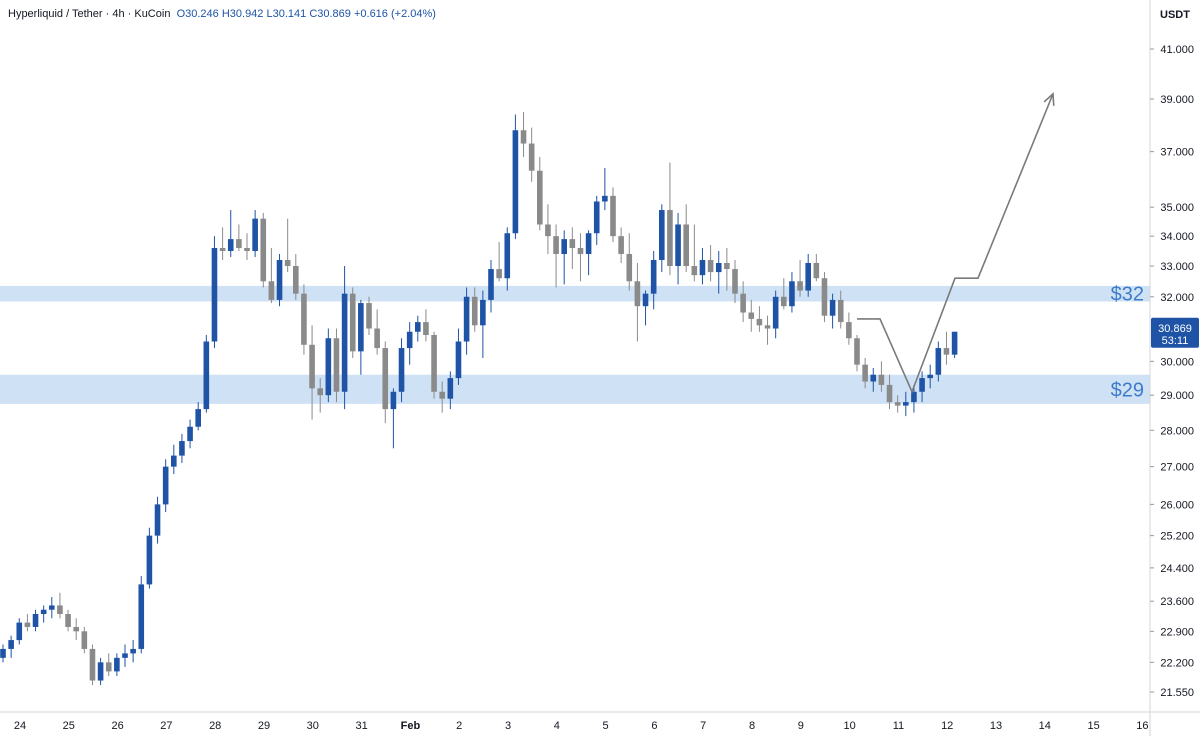 This screenshot has width=1200, height=736. Describe the element at coordinates (264, 726) in the screenshot. I see `x-tick-label: 29` at that location.